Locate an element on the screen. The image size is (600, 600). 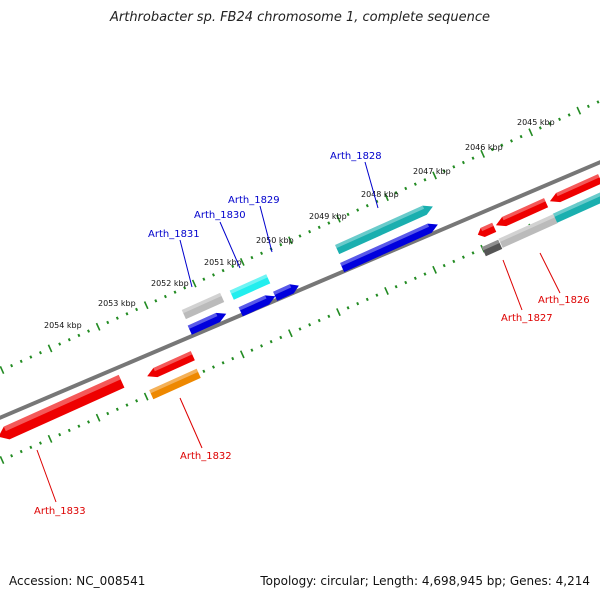
gene-label-arth-1831: Arth_1831 is located at coordinates (174, 234).